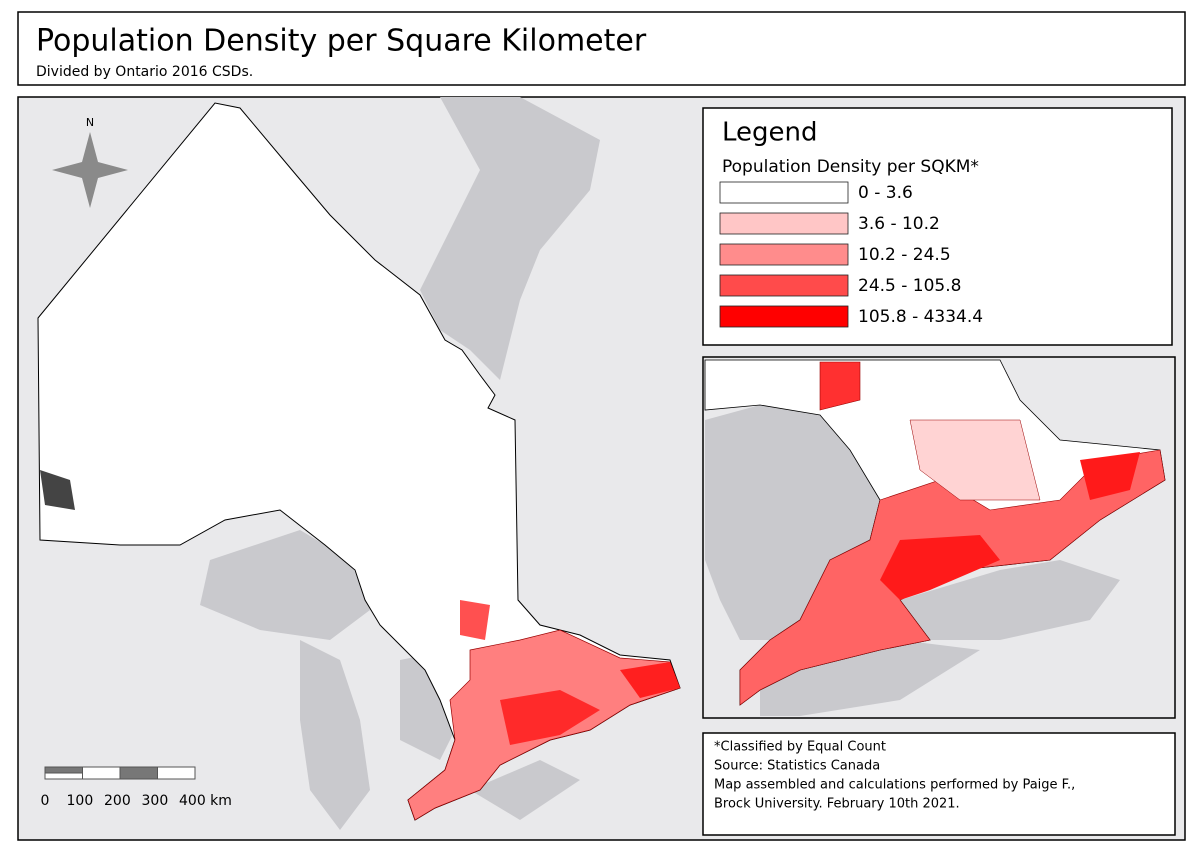 This screenshot has width=1200, height=853. Describe the element at coordinates (870, 678) in the screenshot. I see `inset-lake-erie` at that location.